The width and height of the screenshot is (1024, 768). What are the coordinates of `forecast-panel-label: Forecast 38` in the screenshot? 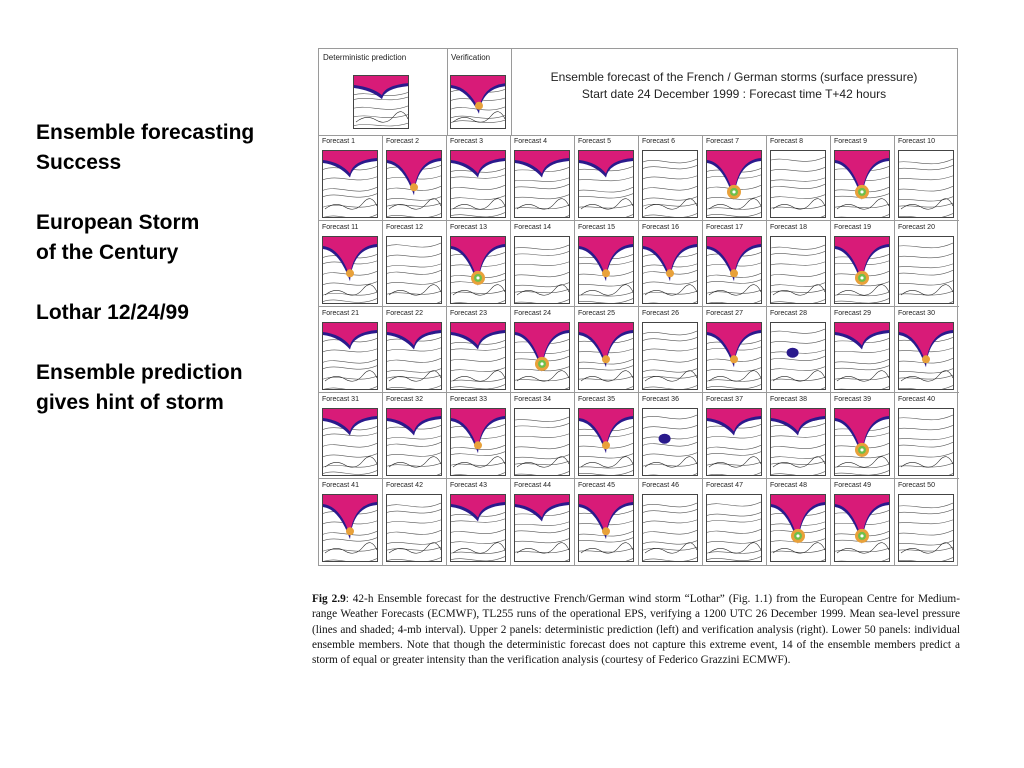 It's located at (788, 399).